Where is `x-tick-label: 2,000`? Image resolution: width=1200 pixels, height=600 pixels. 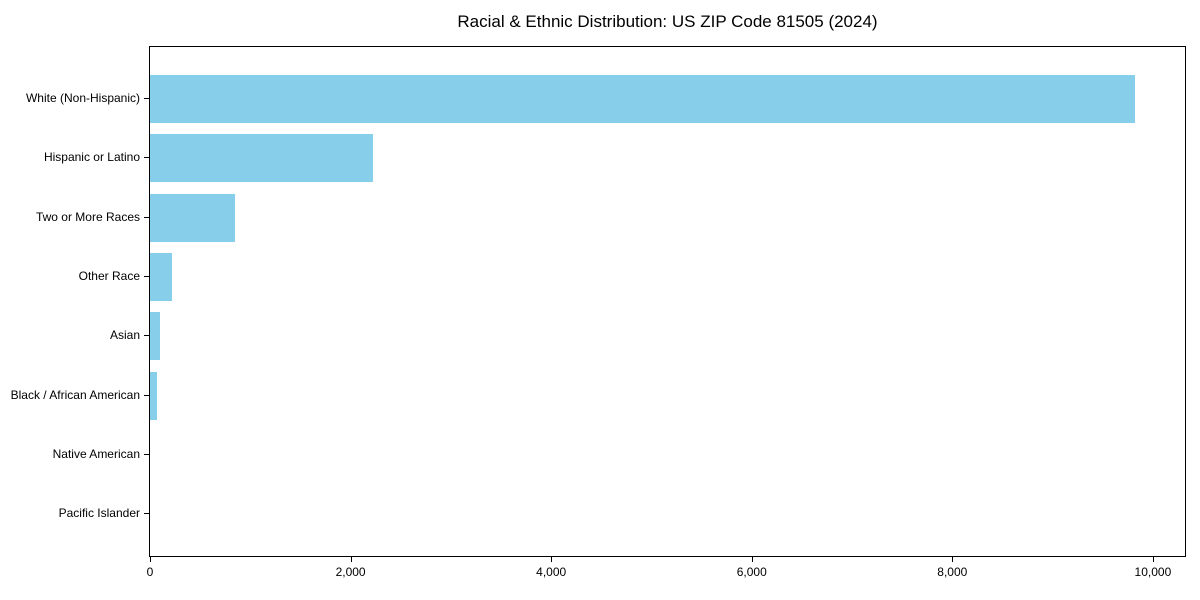
x-tick-label: 2,000 is located at coordinates (350, 572).